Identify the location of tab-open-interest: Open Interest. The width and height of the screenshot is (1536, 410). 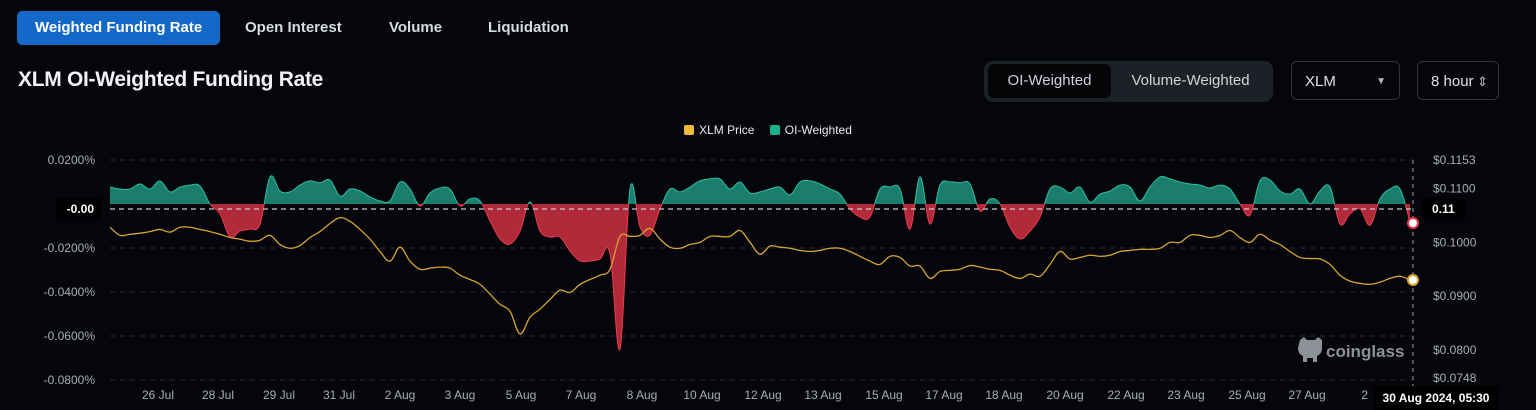
(293, 27).